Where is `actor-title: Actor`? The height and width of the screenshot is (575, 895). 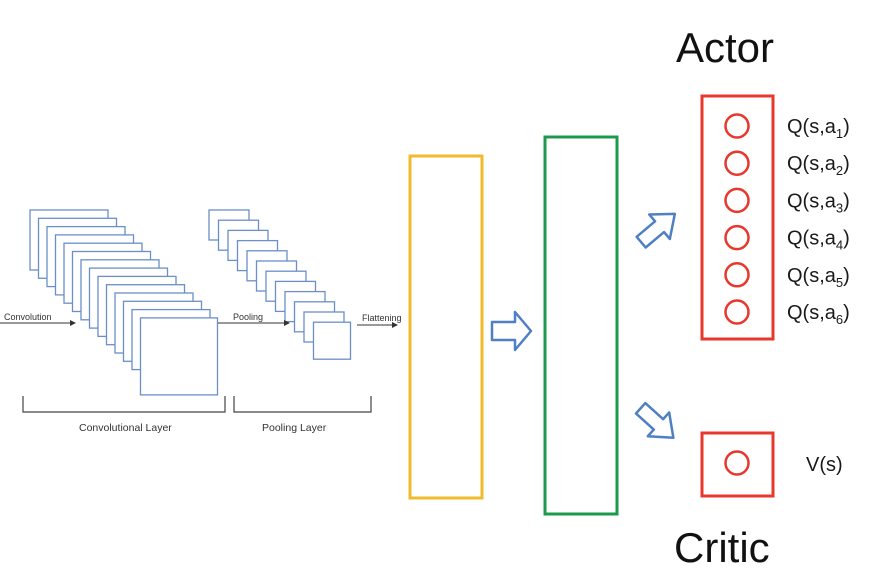 actor-title: Actor is located at coordinates (725, 47).